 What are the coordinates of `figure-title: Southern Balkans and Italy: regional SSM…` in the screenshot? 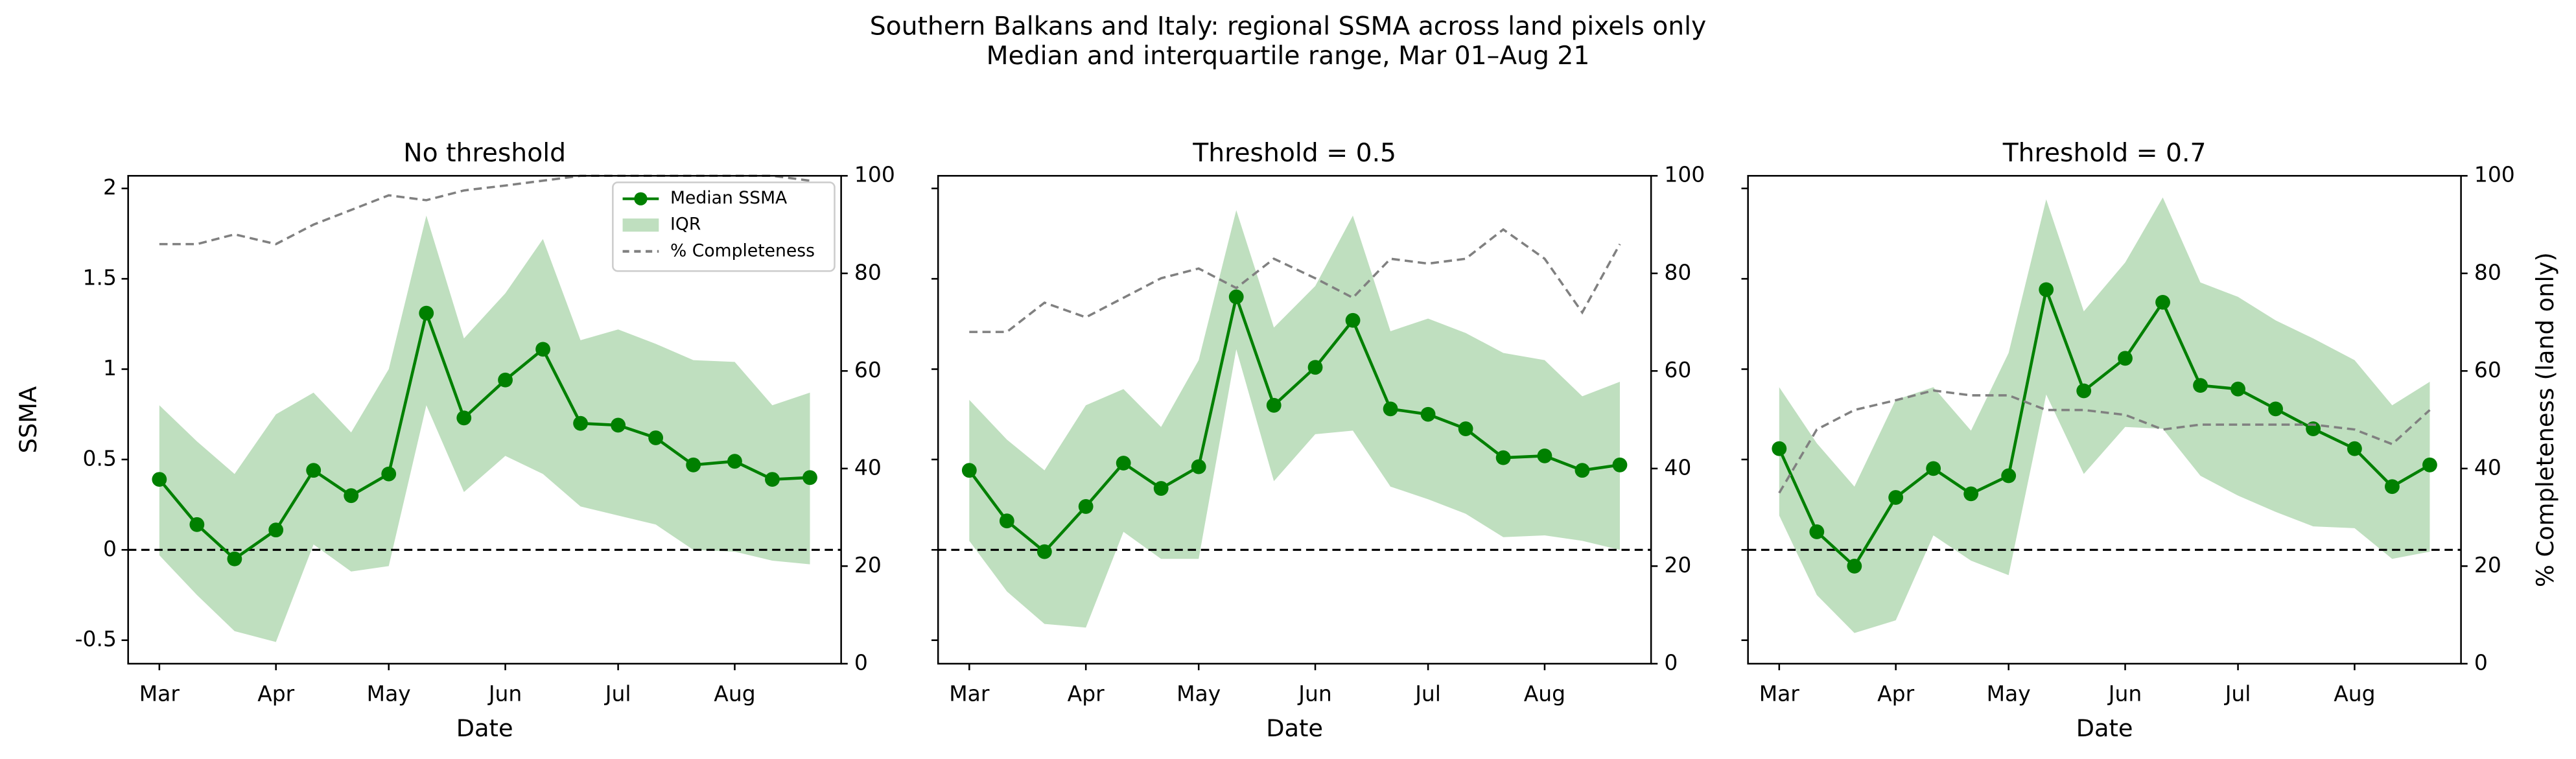 It's located at (1288, 26).